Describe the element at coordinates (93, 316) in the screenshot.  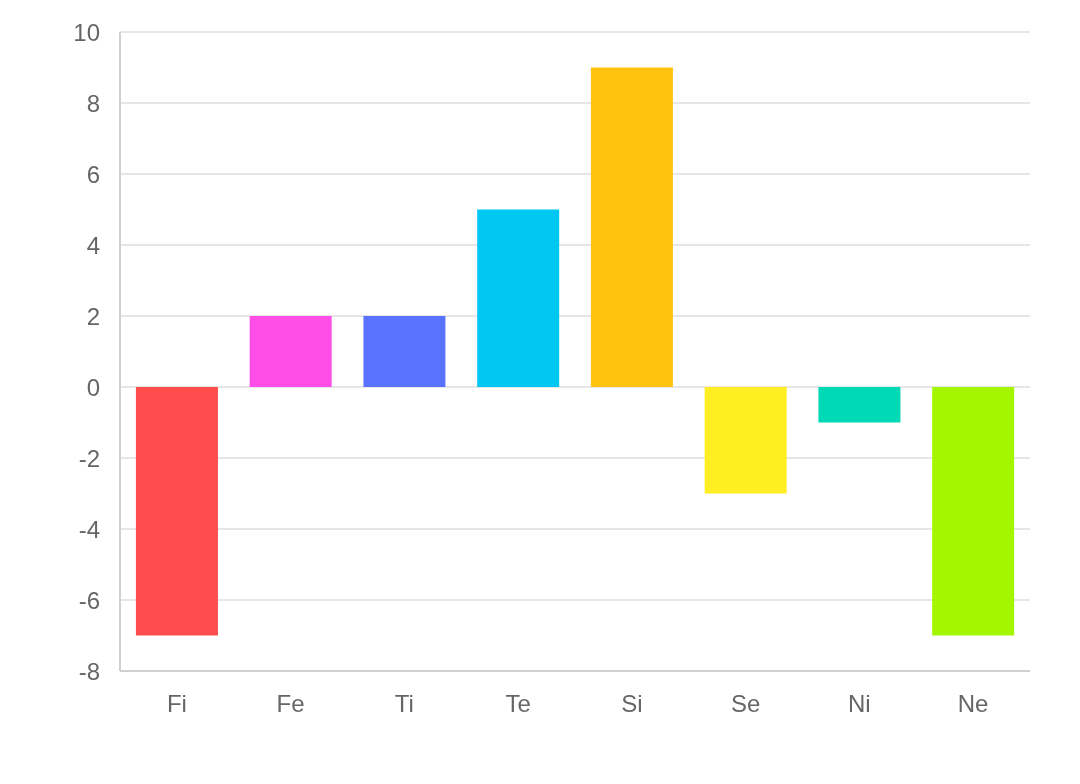
I see `y-tick-label: 2` at that location.